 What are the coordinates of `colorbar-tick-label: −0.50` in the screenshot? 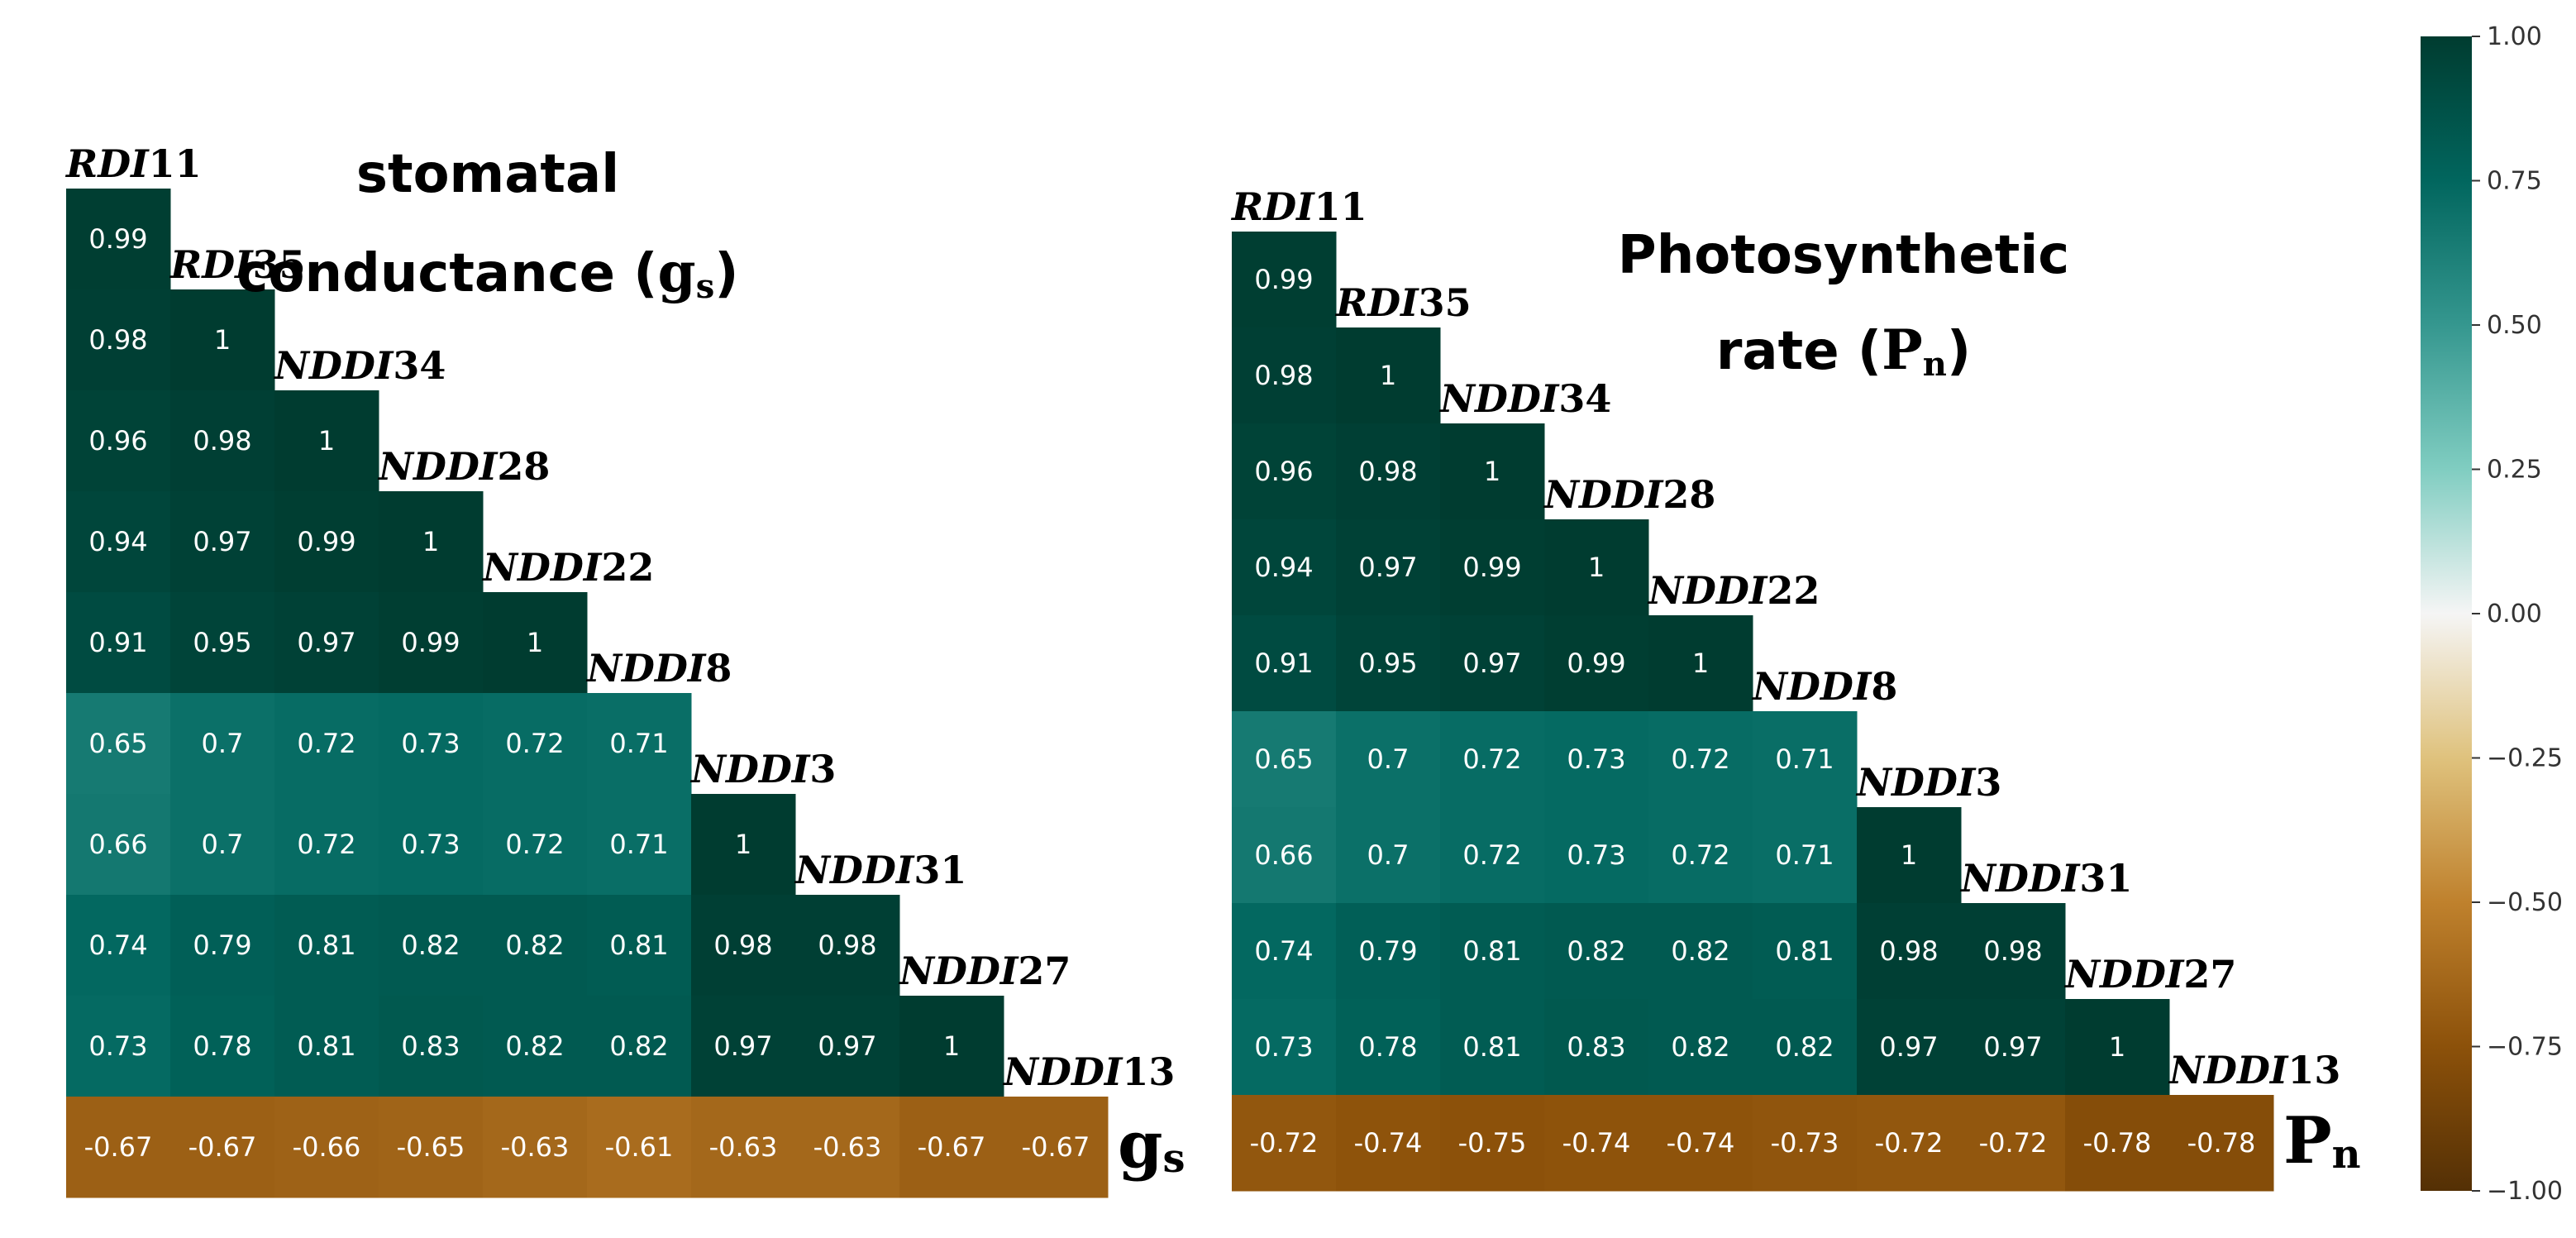 It's located at (2525, 902).